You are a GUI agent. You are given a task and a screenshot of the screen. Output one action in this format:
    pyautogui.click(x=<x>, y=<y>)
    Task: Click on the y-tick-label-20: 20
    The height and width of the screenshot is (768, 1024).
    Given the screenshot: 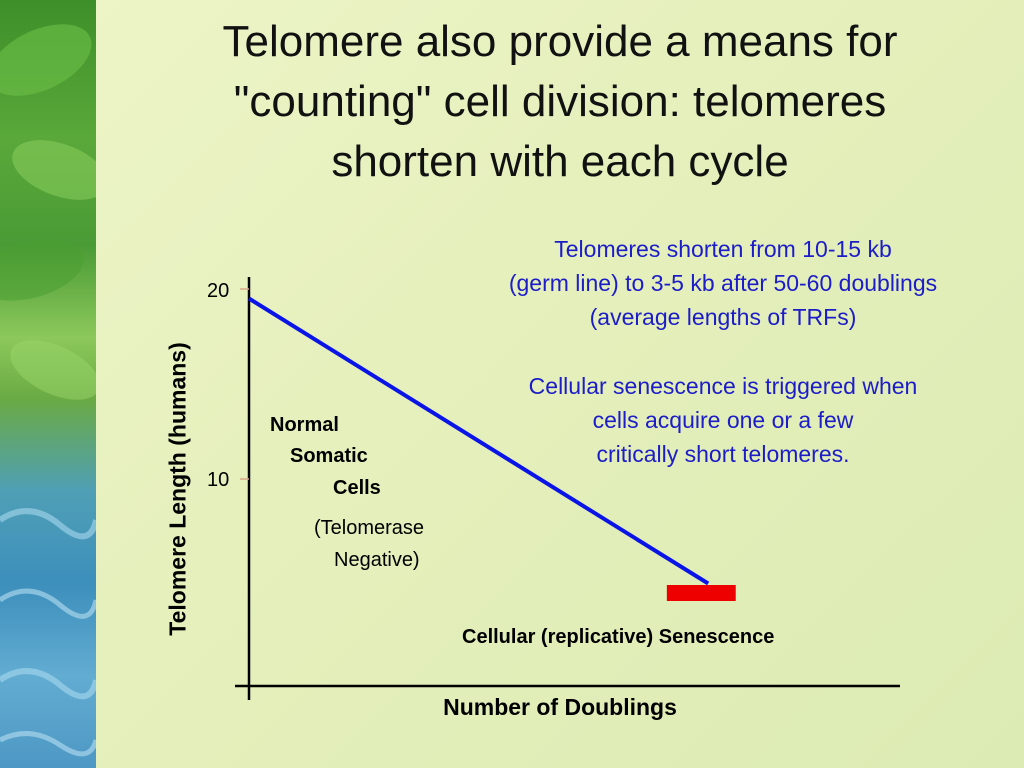 What is the action you would take?
    pyautogui.click(x=218, y=291)
    